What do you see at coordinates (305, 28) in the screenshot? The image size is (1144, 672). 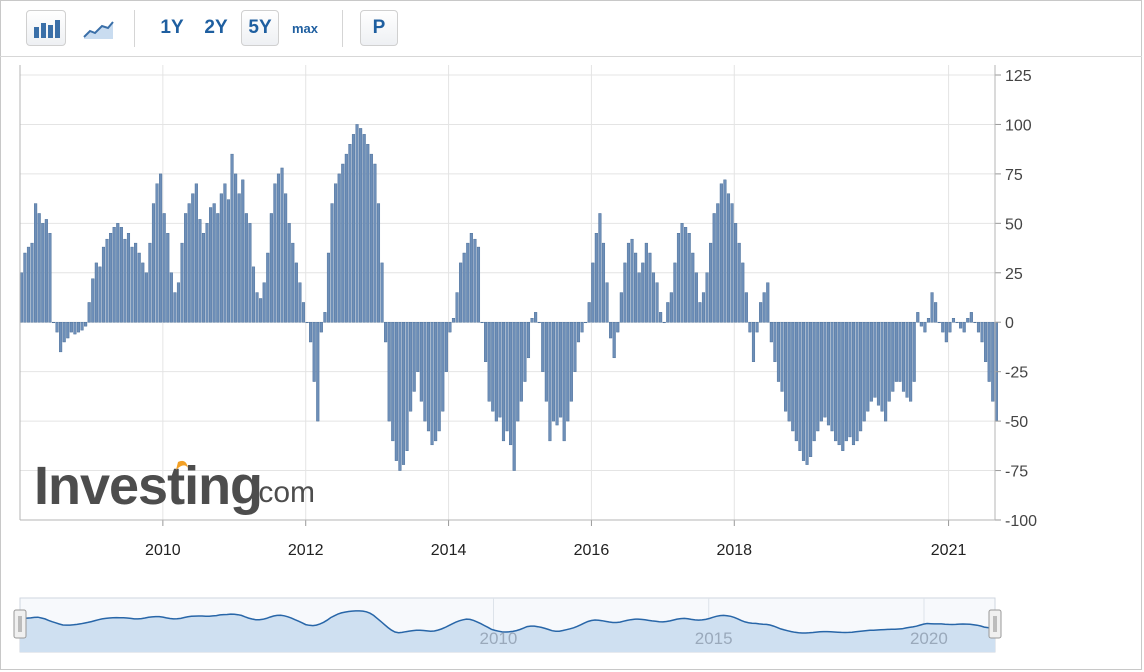 I see `period-max-button: max` at bounding box center [305, 28].